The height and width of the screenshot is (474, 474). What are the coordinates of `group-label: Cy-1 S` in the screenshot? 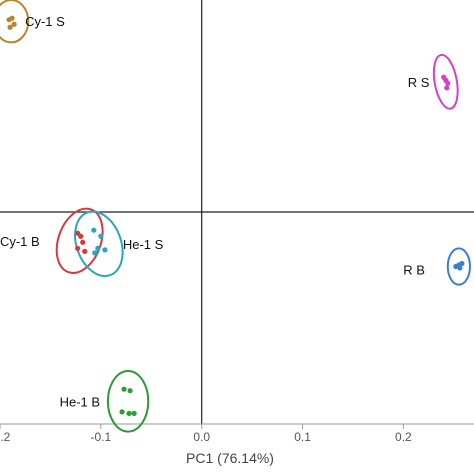 It's located at (45, 21).